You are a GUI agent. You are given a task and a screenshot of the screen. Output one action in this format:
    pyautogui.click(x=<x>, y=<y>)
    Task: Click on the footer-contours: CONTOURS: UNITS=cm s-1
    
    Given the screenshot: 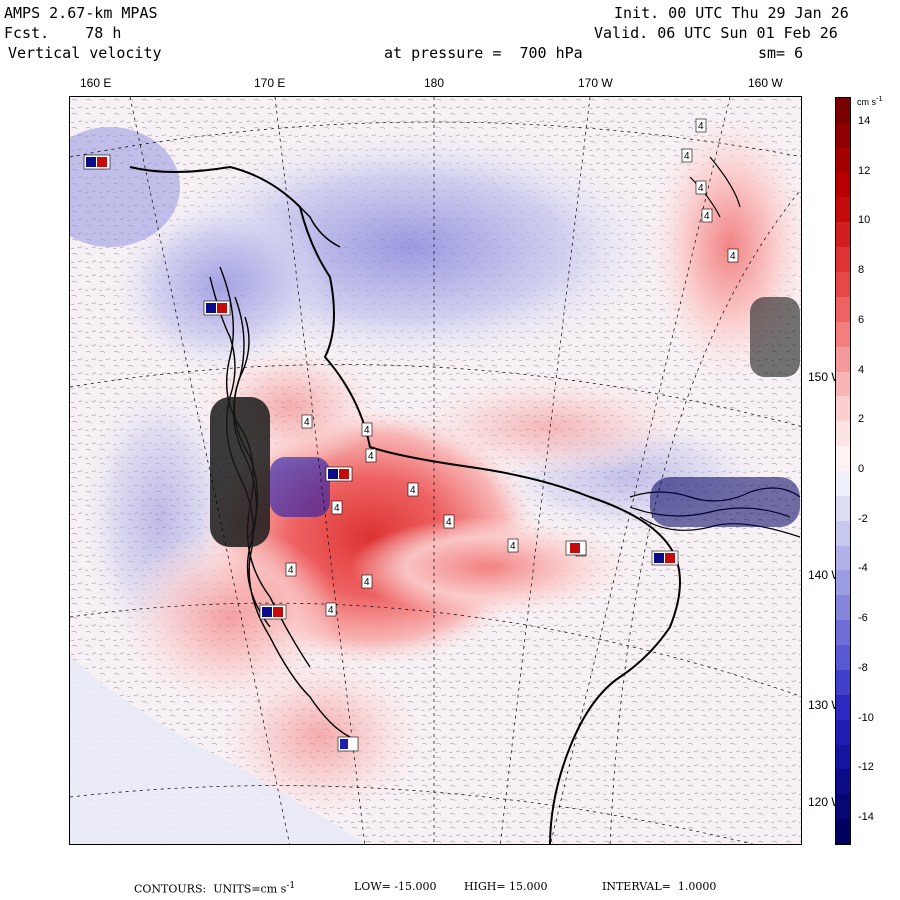 What is the action you would take?
    pyautogui.click(x=214, y=888)
    